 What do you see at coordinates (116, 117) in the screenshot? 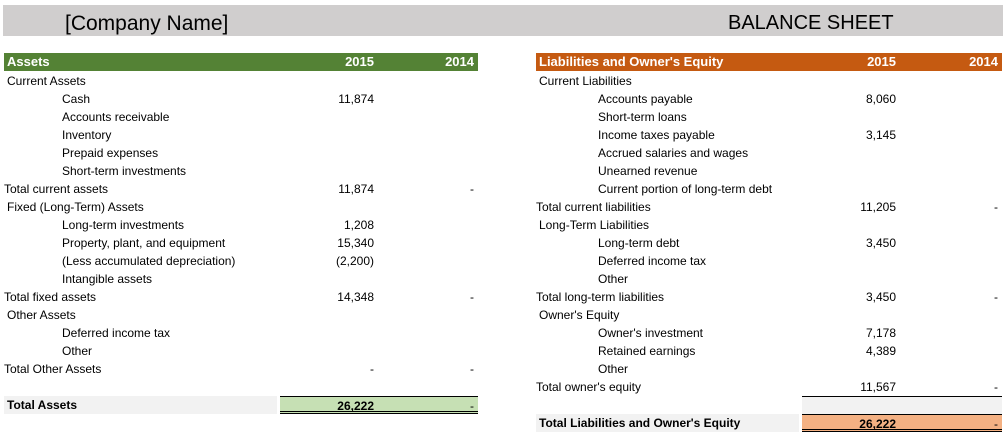
I see `line-item-label: Accounts receivable` at bounding box center [116, 117].